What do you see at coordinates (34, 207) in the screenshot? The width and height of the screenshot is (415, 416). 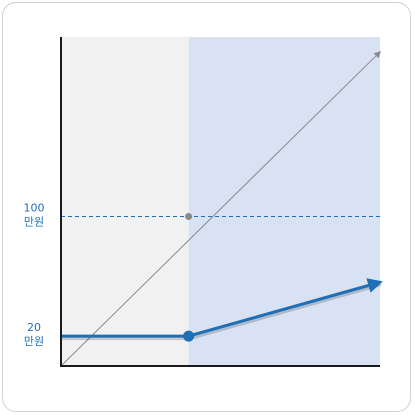 I see `y-tick-label-line: 100` at bounding box center [34, 207].